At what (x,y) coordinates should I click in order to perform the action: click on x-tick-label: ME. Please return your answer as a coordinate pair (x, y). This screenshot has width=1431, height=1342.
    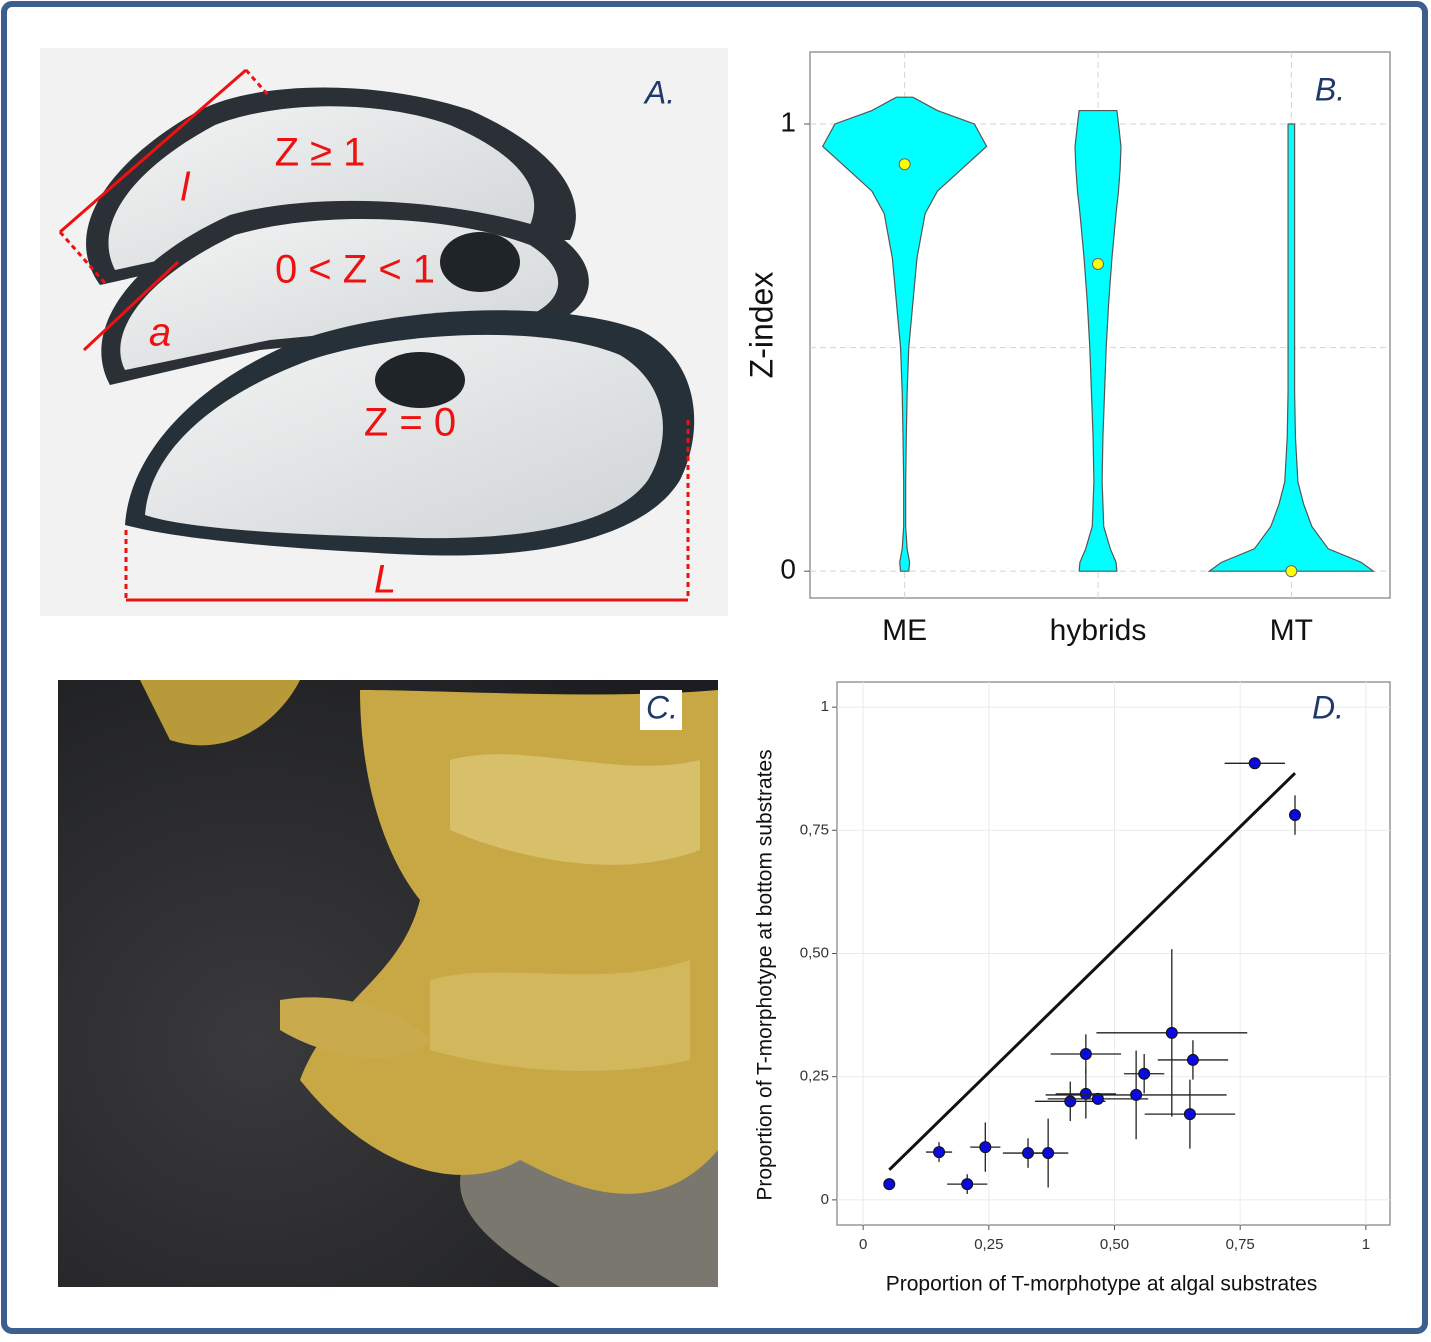
    Looking at the image, I should click on (904, 630).